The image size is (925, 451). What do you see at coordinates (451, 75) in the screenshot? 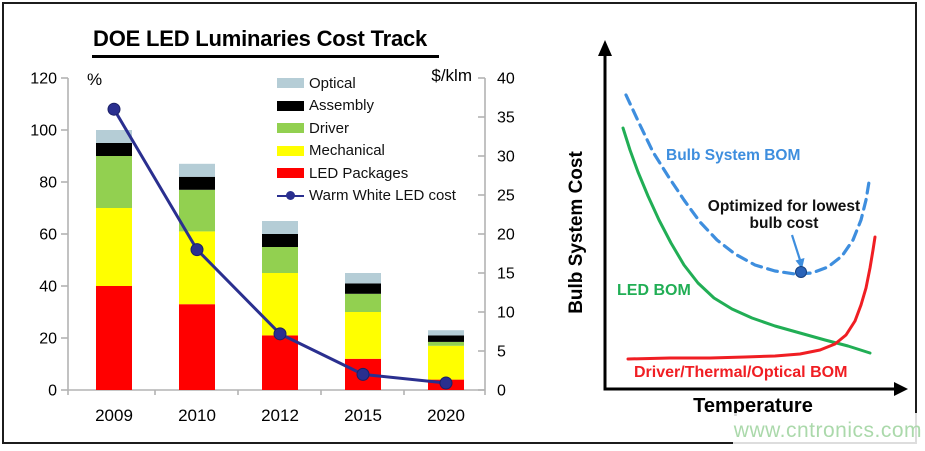
I see `right-axis-unit: $/klm` at bounding box center [451, 75].